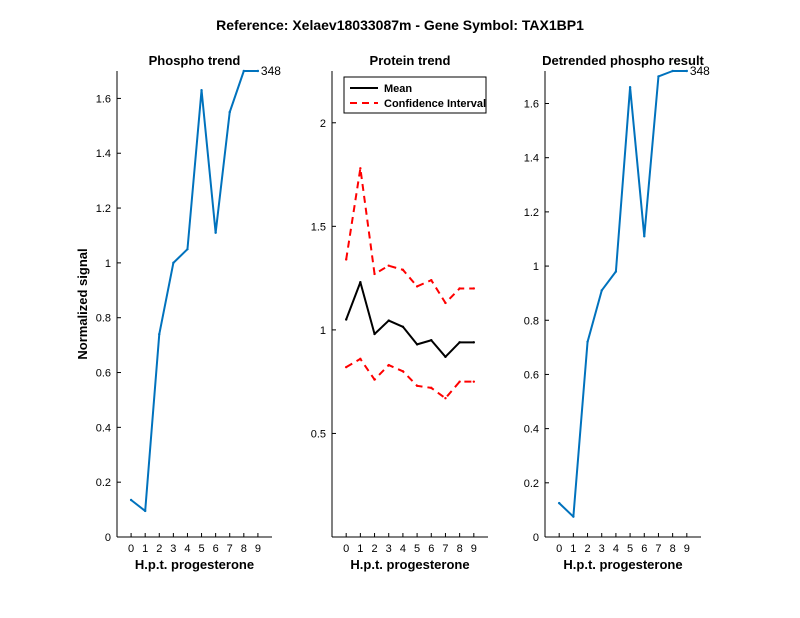 The height and width of the screenshot is (618, 800). Describe the element at coordinates (318, 434) in the screenshot. I see `y-tick-label: 0.5` at that location.